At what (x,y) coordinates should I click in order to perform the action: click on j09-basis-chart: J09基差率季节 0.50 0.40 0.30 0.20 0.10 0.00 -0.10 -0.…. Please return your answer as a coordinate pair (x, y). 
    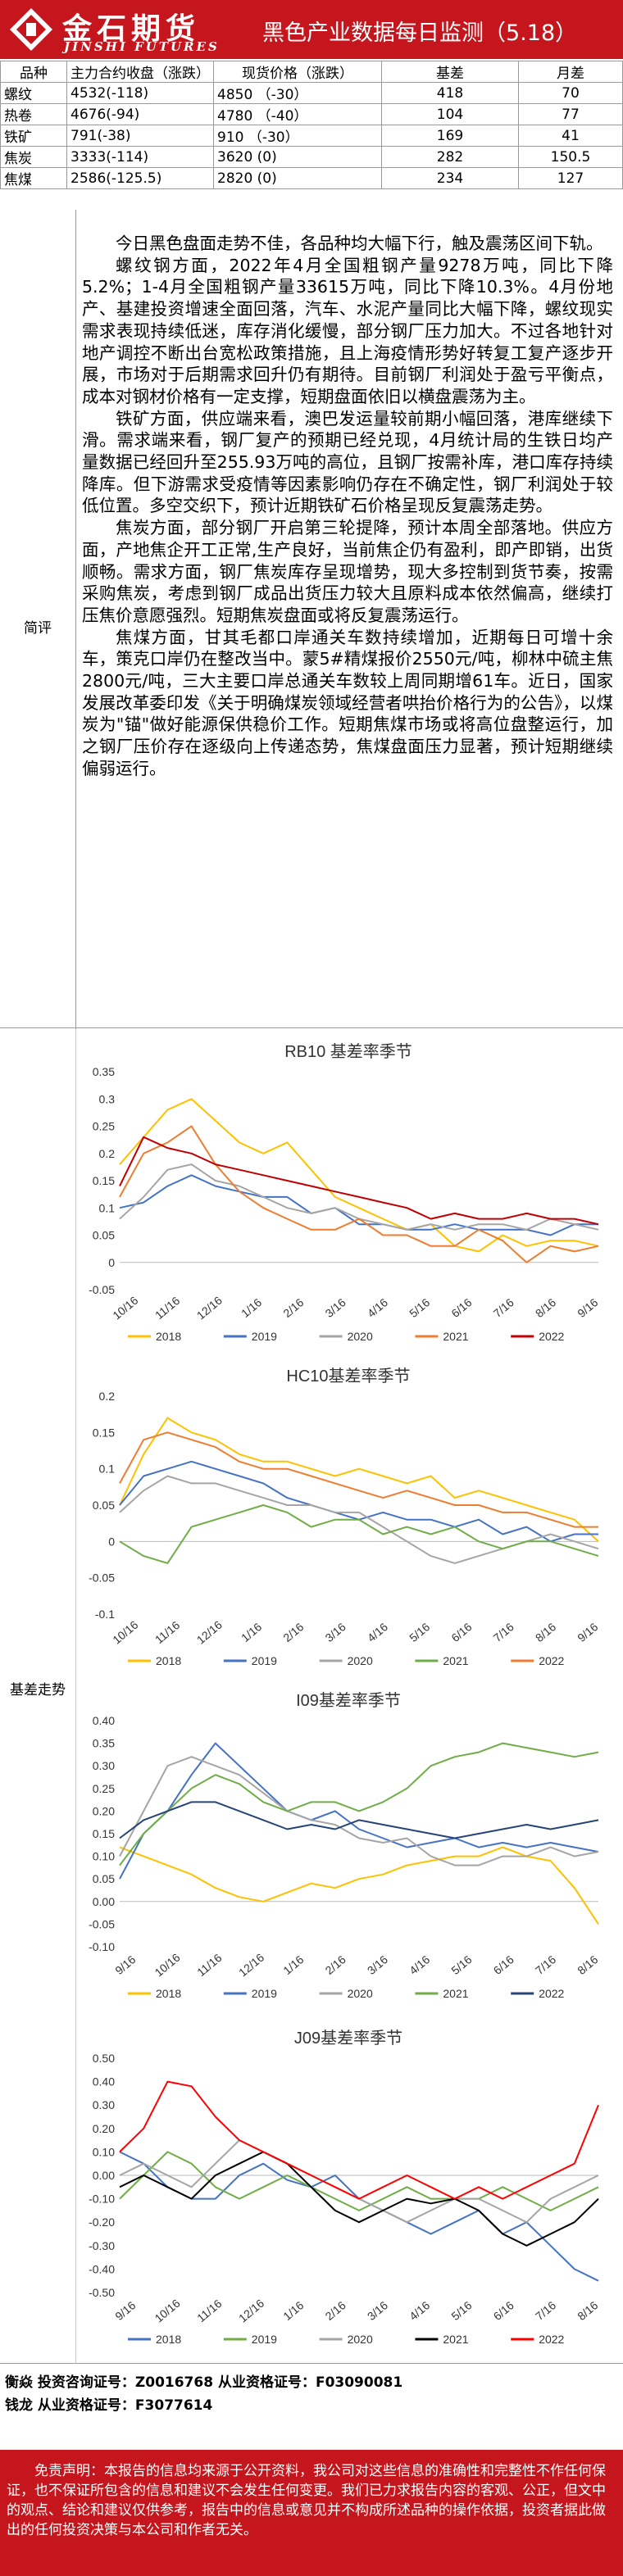
    Looking at the image, I should click on (349, 2190).